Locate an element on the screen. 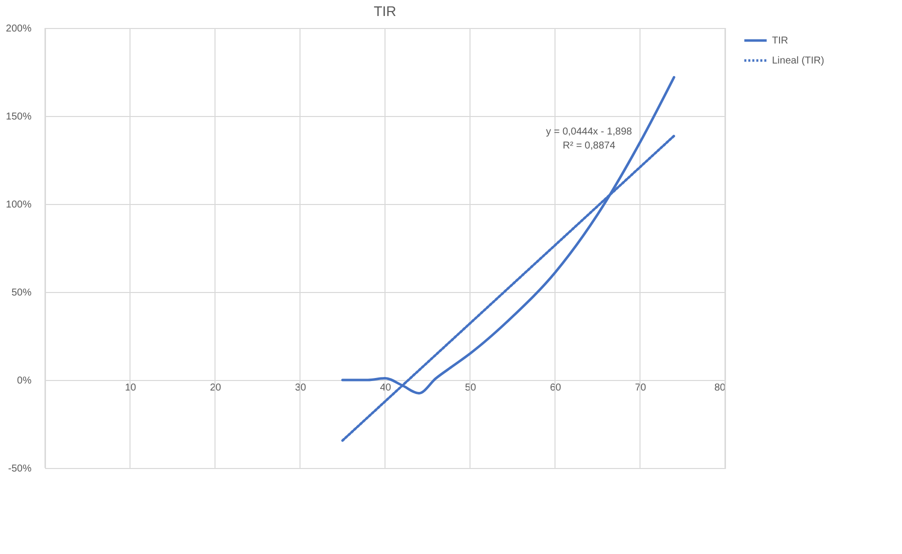 The height and width of the screenshot is (554, 902). annotation: y = 0,0444x - 1,898 is located at coordinates (589, 132).